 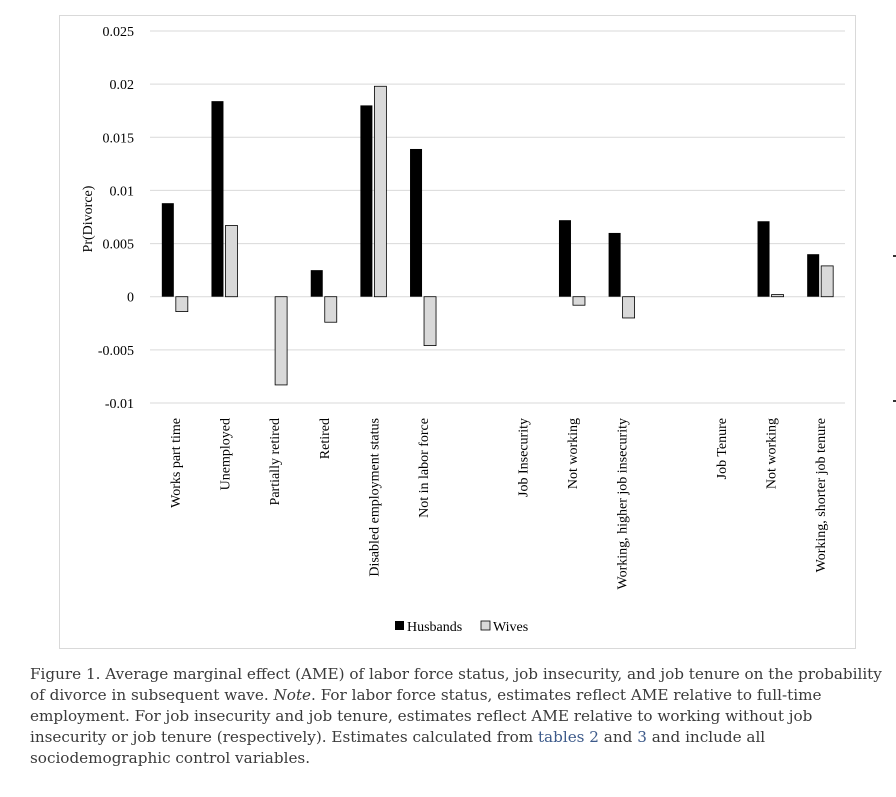 What do you see at coordinates (119, 404) in the screenshot?
I see `y-tick-label: -0.01` at bounding box center [119, 404].